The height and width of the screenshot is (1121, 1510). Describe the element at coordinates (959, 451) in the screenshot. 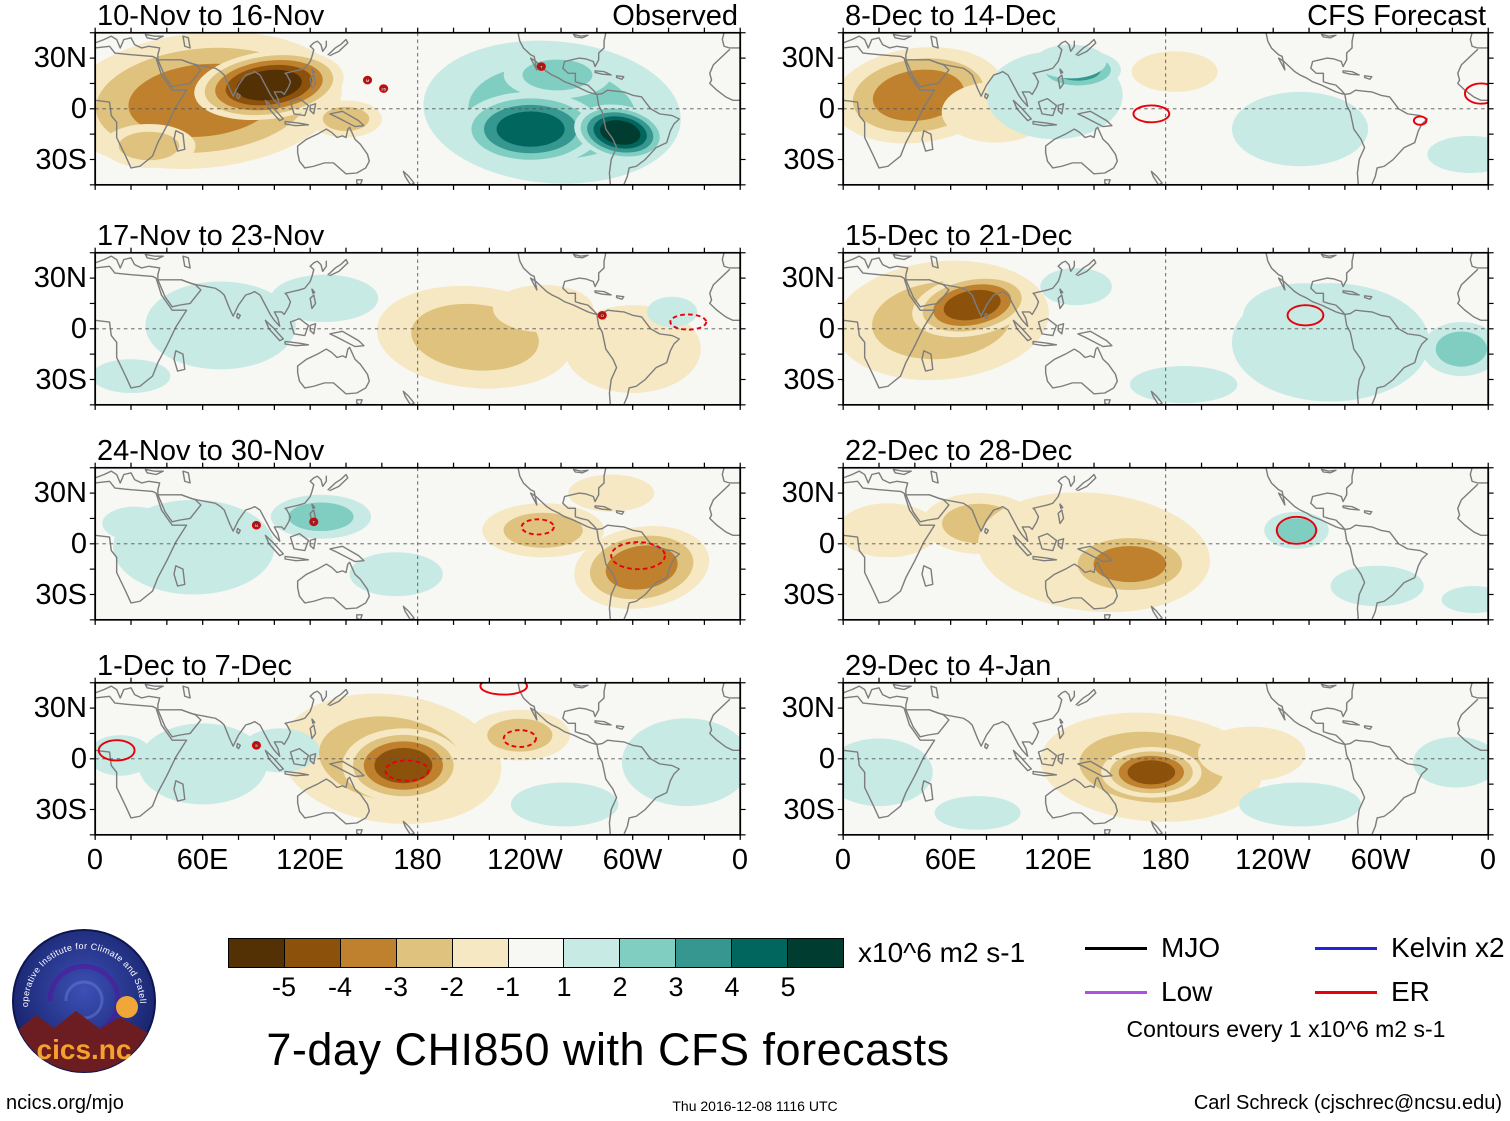

I see `panel-title: 22-Dec to 28-Dec` at that location.